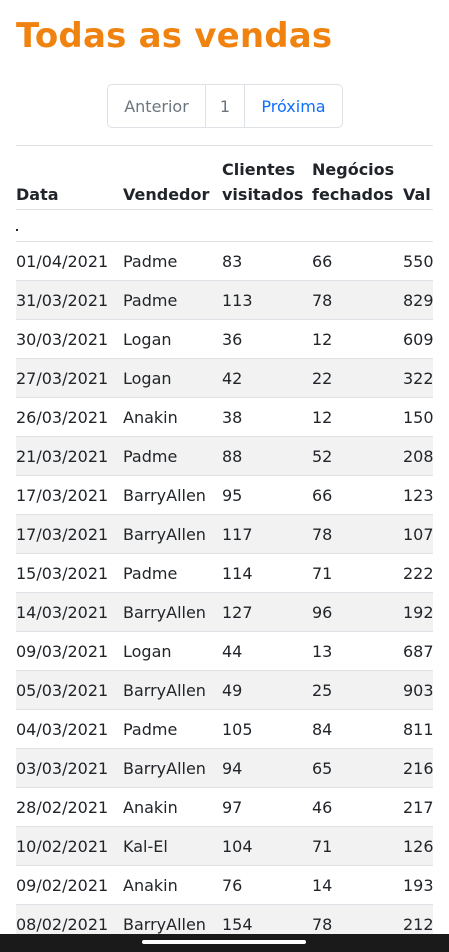 This screenshot has height=952, width=449. Describe the element at coordinates (267, 573) in the screenshot. I see `cell-clients-visited: 114` at that location.